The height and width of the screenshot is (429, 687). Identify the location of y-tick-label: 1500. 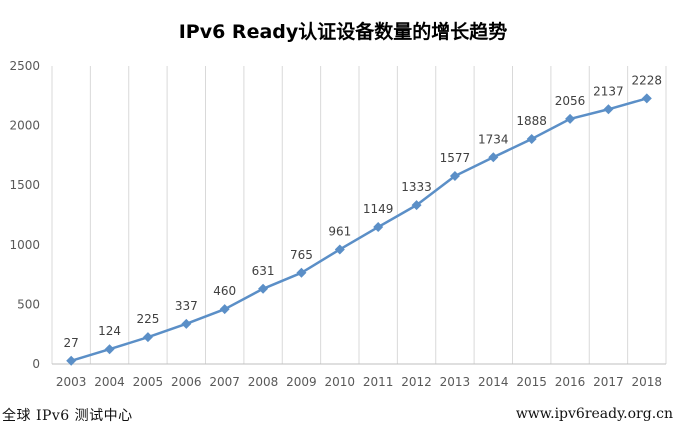
(24, 185).